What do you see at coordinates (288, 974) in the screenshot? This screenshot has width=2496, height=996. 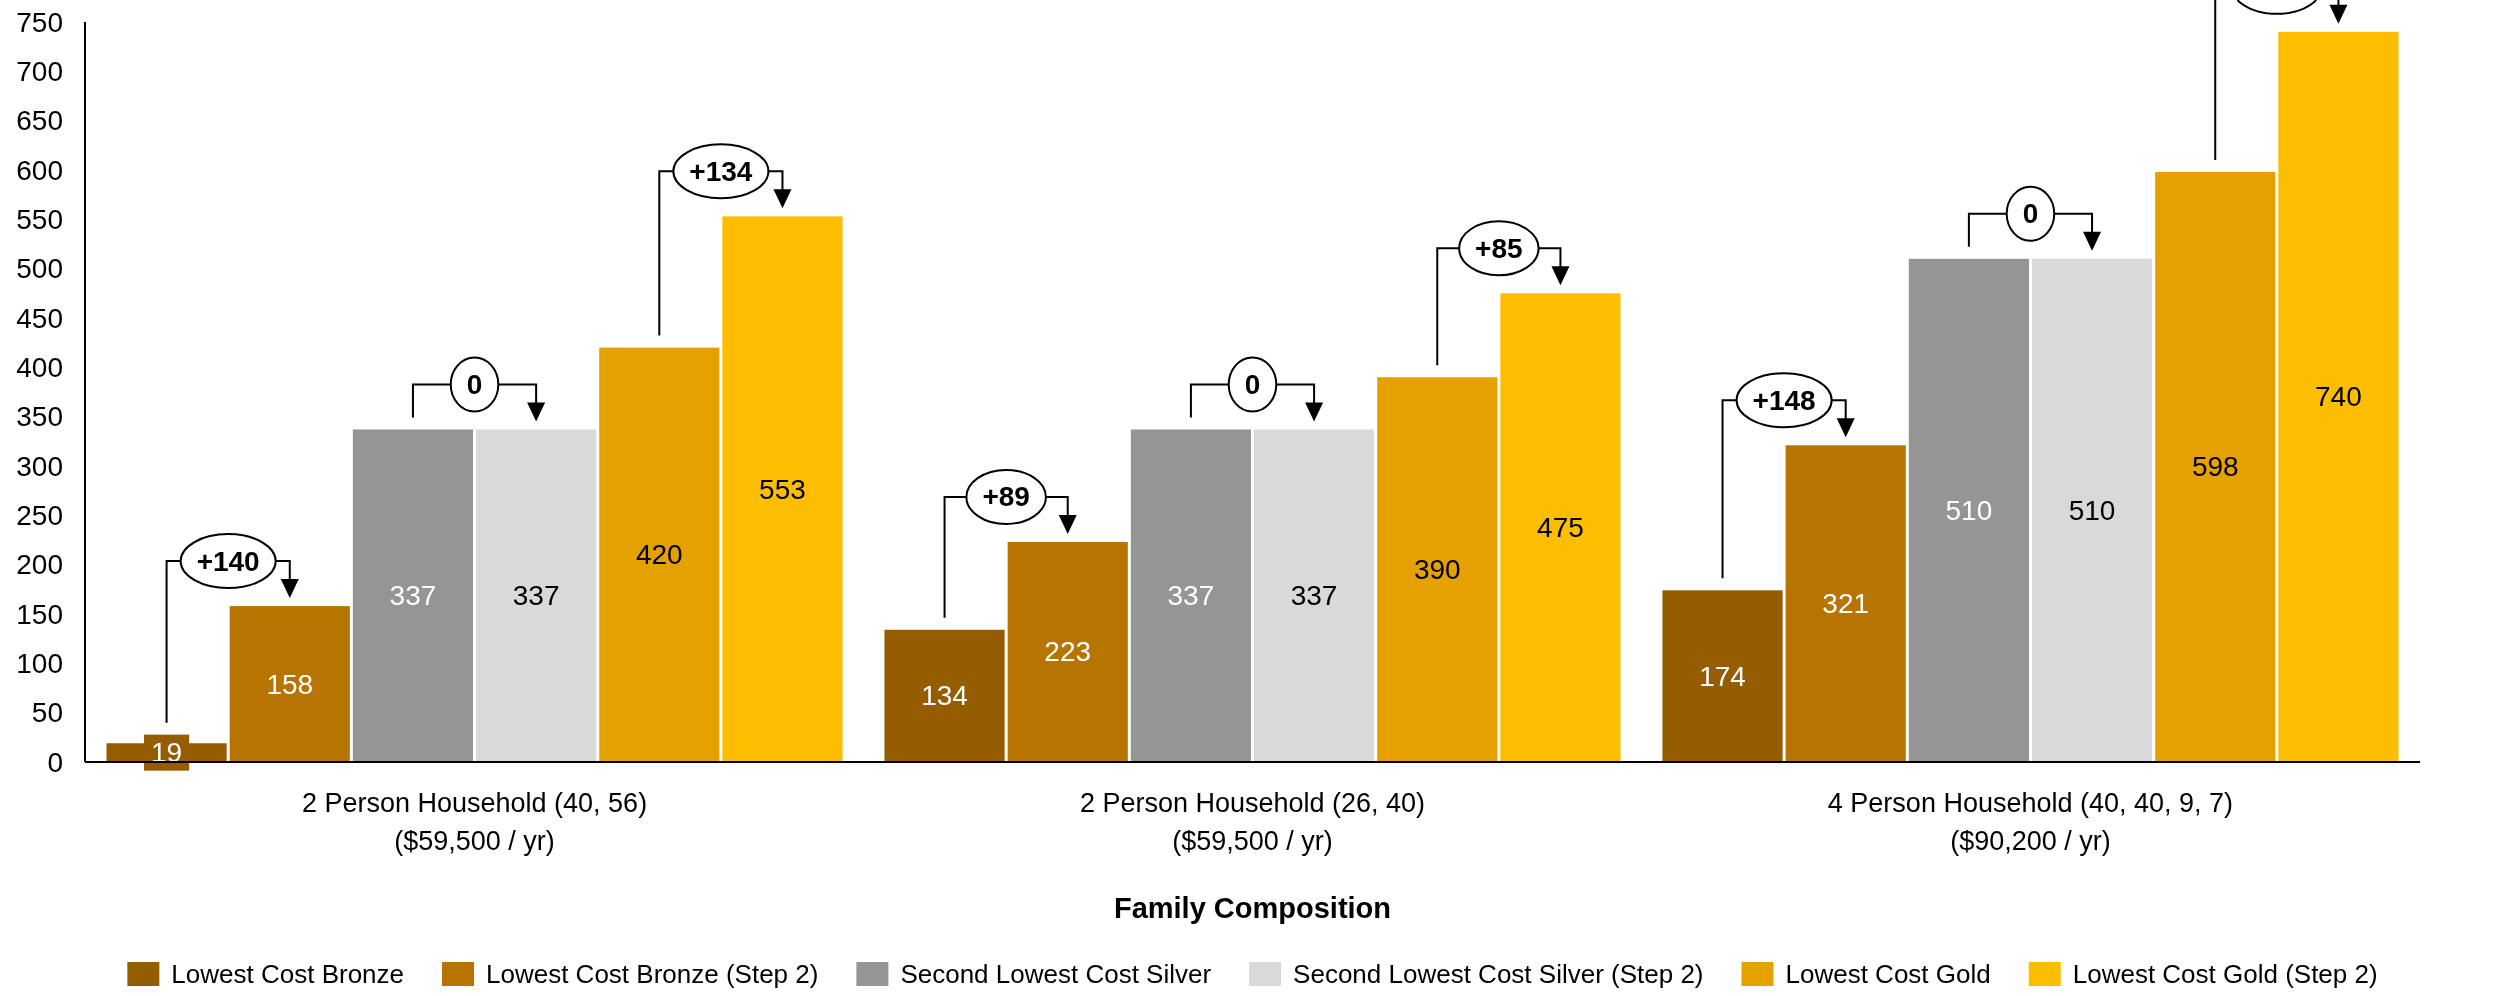 I see `legend-label: Lowest Cost Bronze` at bounding box center [288, 974].